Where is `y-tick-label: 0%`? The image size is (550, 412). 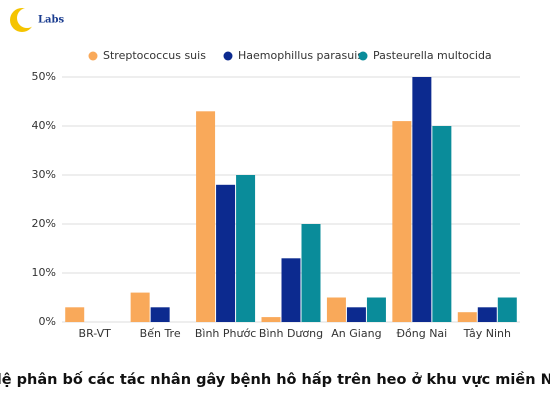
y-tick-label: 0% is located at coordinates (47, 321).